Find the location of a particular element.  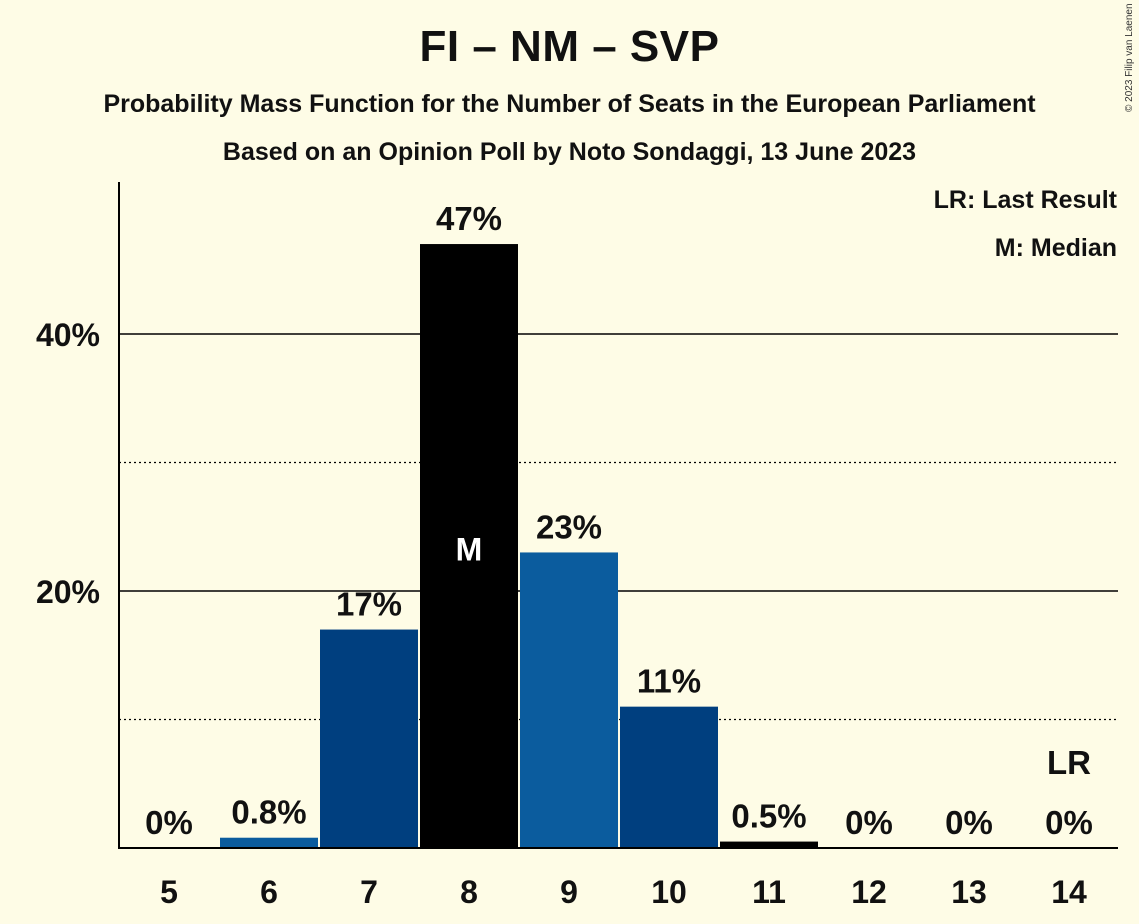

x-tick-label-8: 8 is located at coordinates (469, 892).